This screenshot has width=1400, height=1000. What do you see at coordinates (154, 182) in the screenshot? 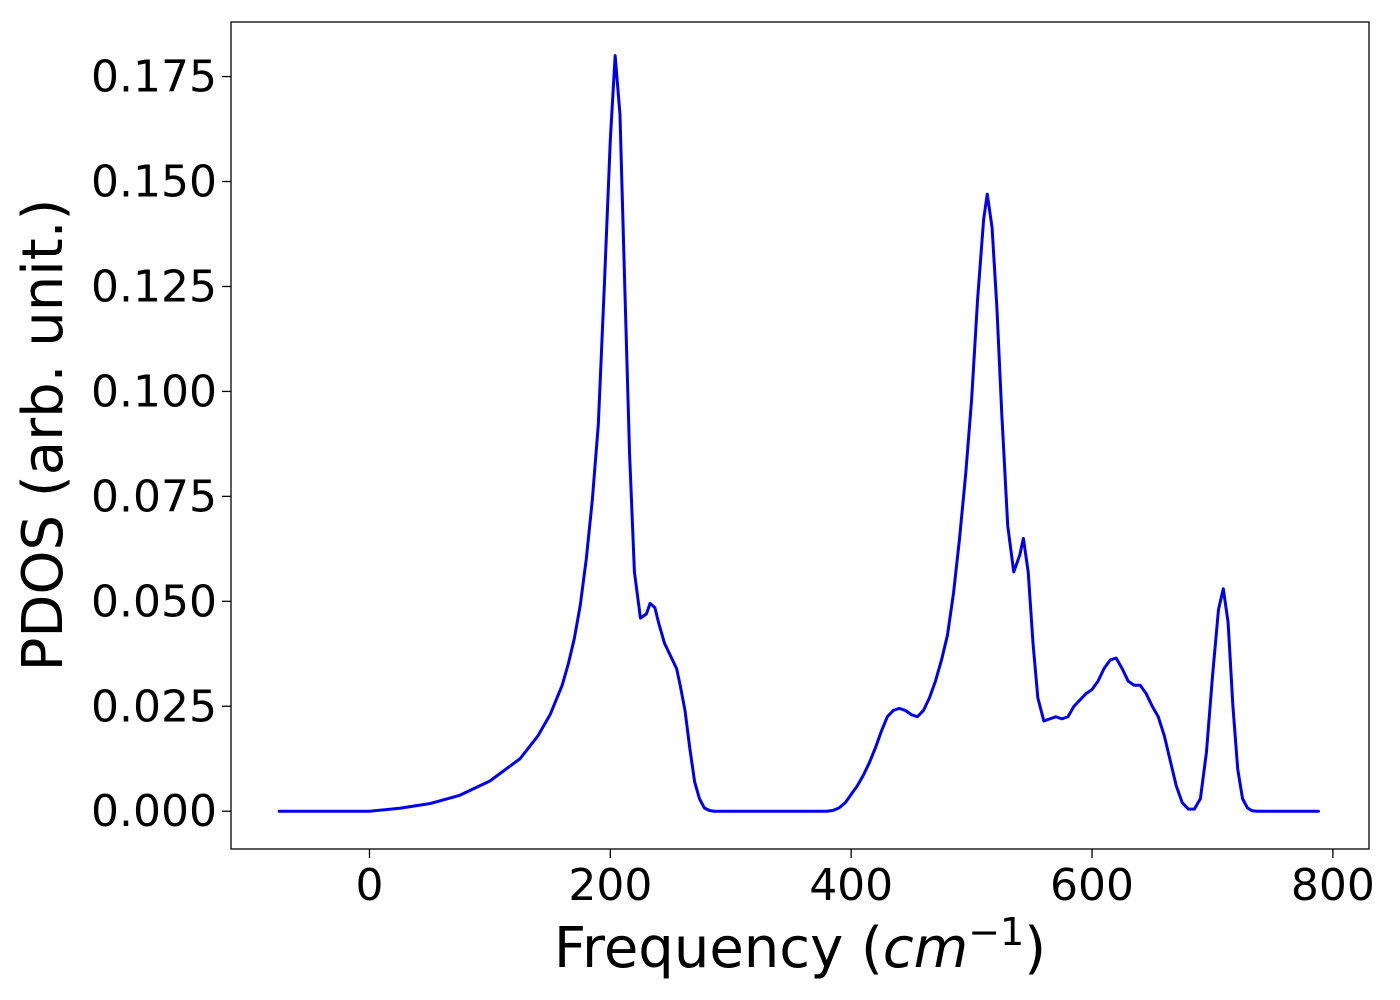
I see `y-tick-label: 0.150` at bounding box center [154, 182].